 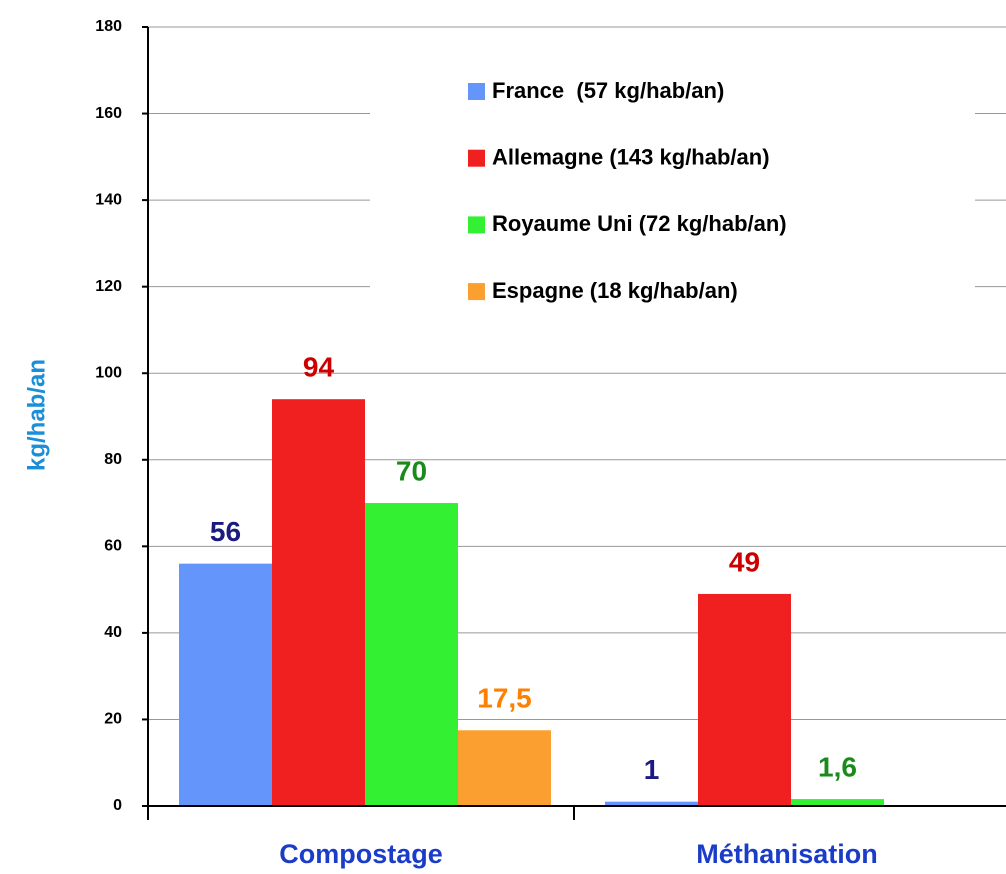 What do you see at coordinates (361, 854) in the screenshot?
I see `x-tick-label: Compostage` at bounding box center [361, 854].